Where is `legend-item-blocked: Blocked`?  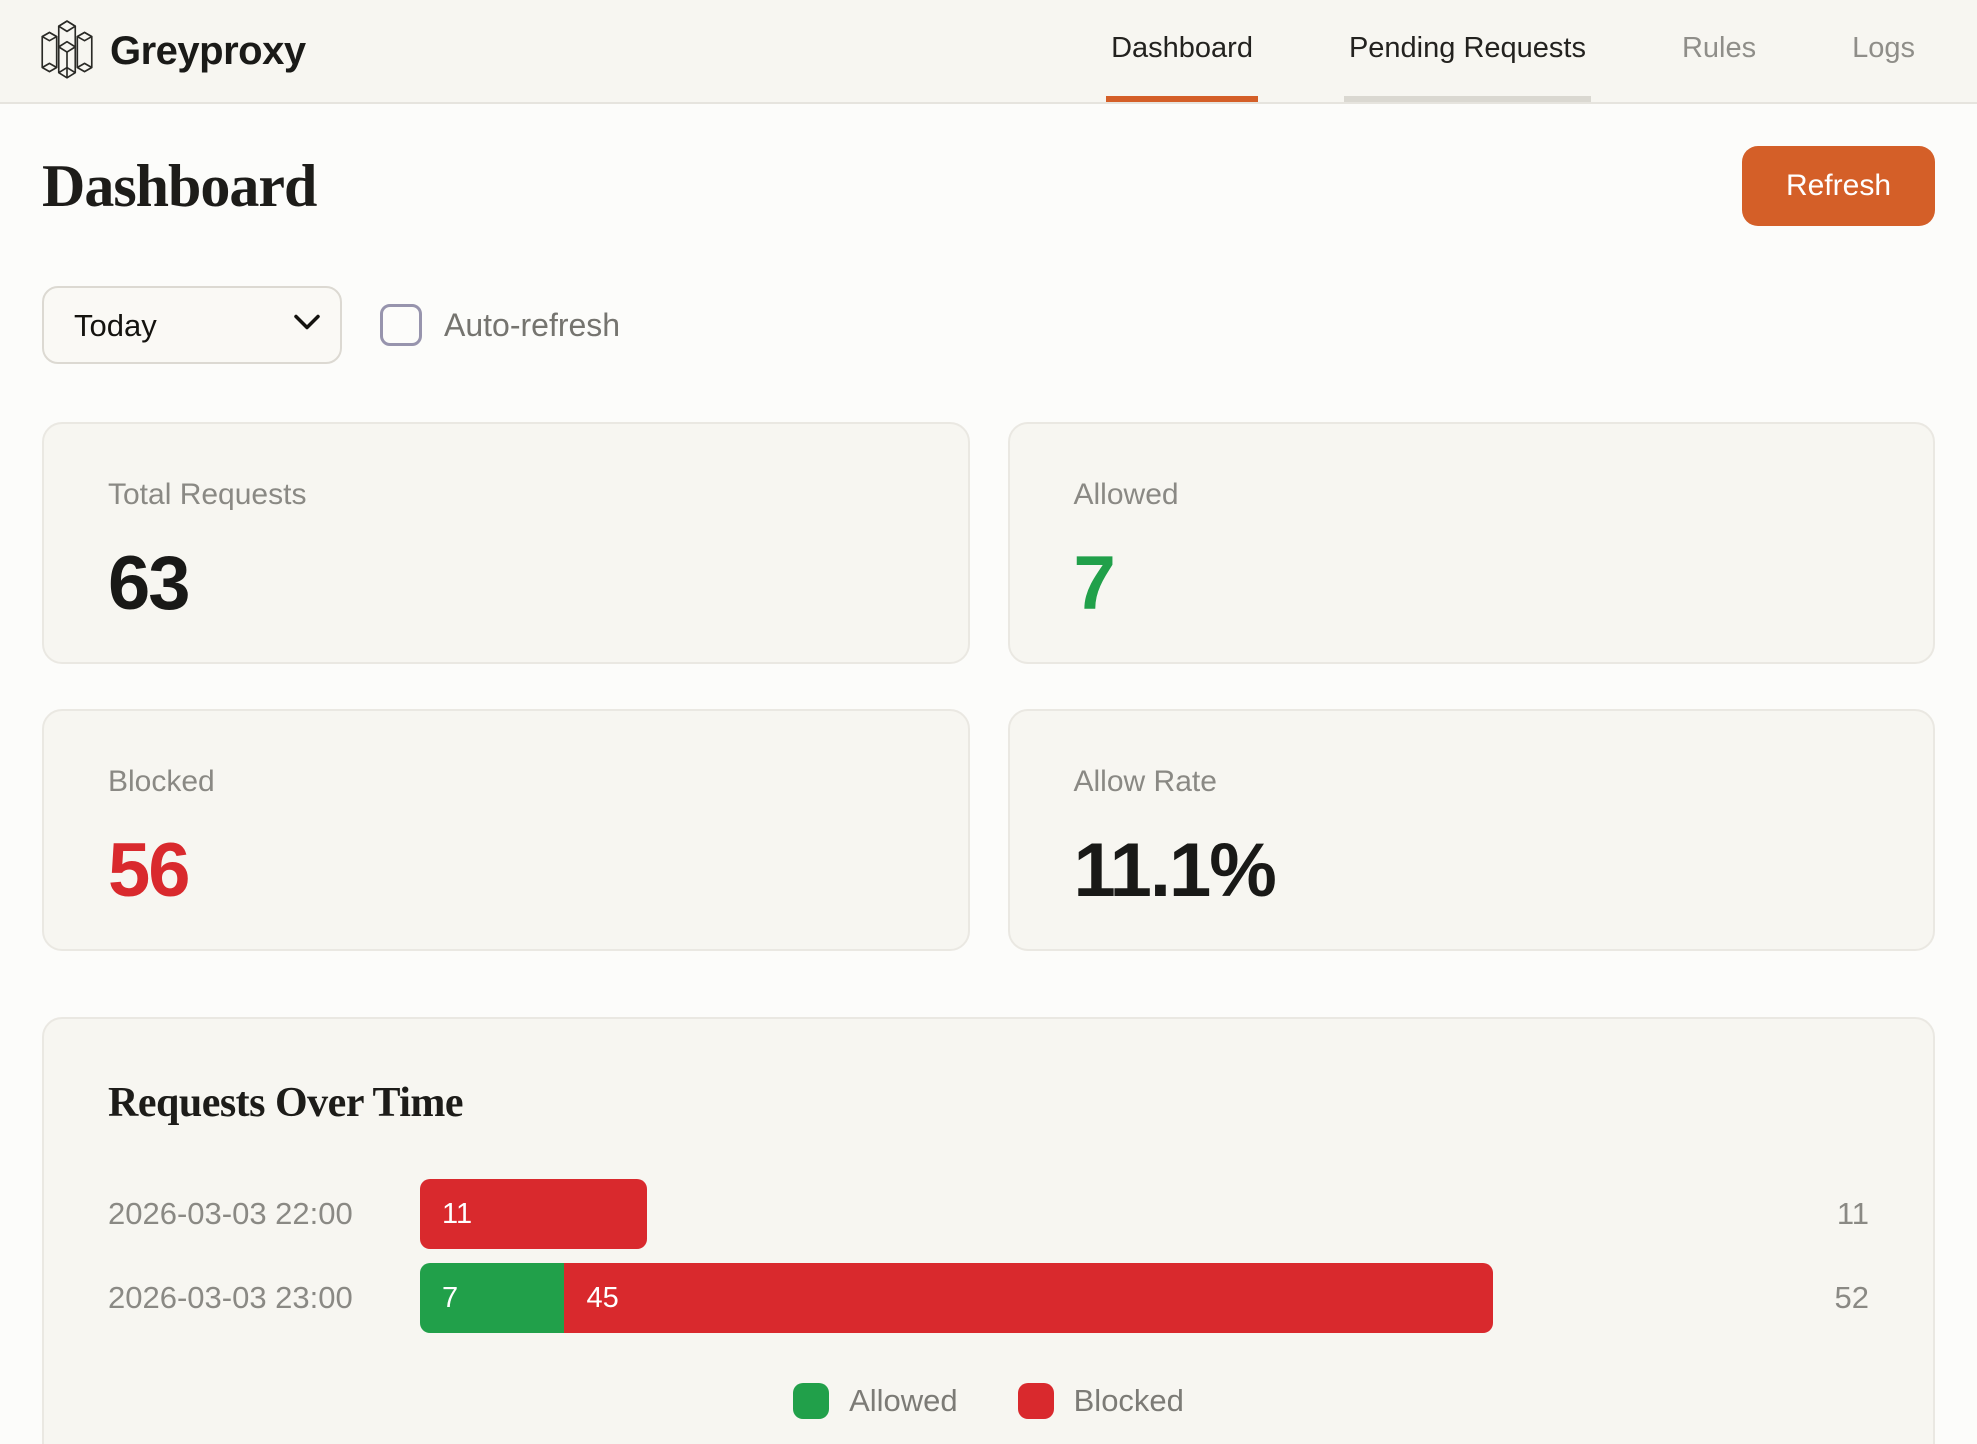
legend-item-blocked: Blocked is located at coordinates (1100, 1401).